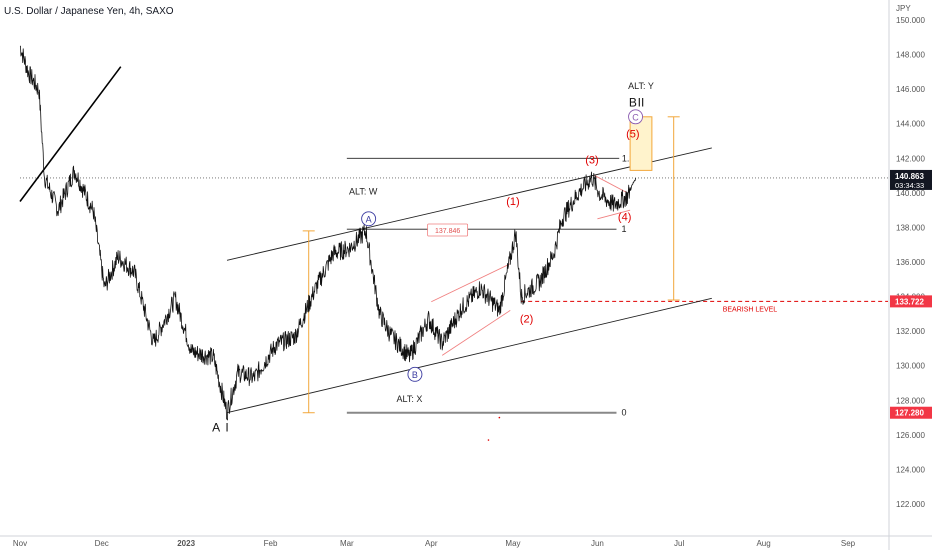  Describe the element at coordinates (910, 366) in the screenshot. I see `y-tick-label: 130.000` at that location.